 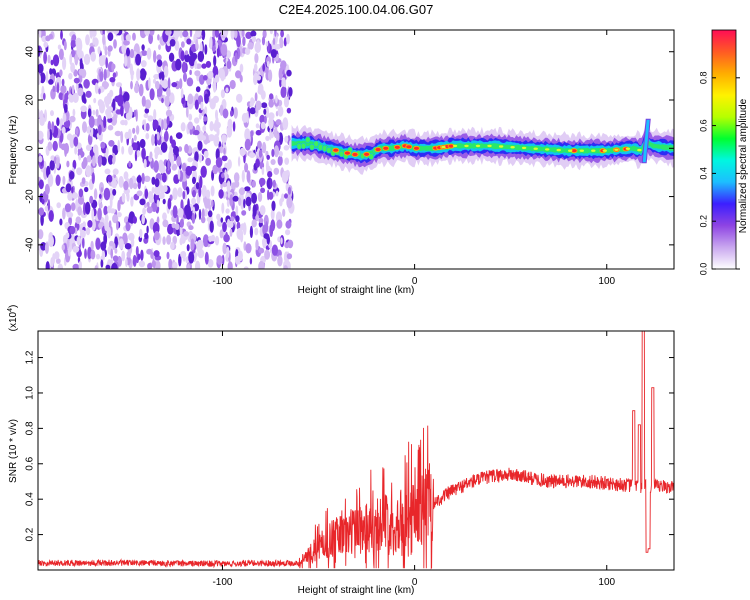 What do you see at coordinates (606, 582) in the screenshot?
I see `x-tick-label: 100` at bounding box center [606, 582].